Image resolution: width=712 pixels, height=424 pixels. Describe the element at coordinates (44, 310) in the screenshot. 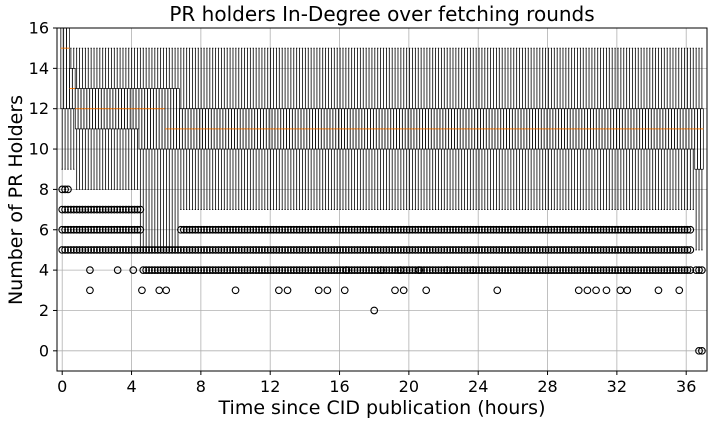

I see `y-tick-label: 2` at that location.